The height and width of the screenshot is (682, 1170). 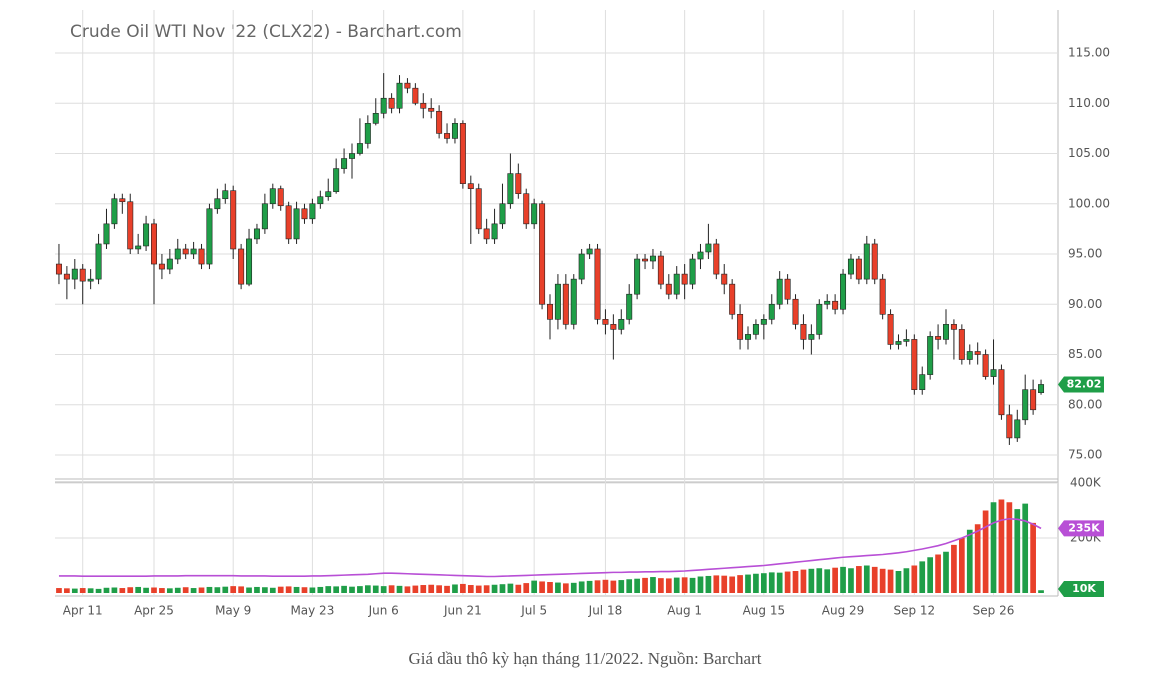 What do you see at coordinates (1089, 203) in the screenshot?
I see `y-tick-label: 100.00` at bounding box center [1089, 203].